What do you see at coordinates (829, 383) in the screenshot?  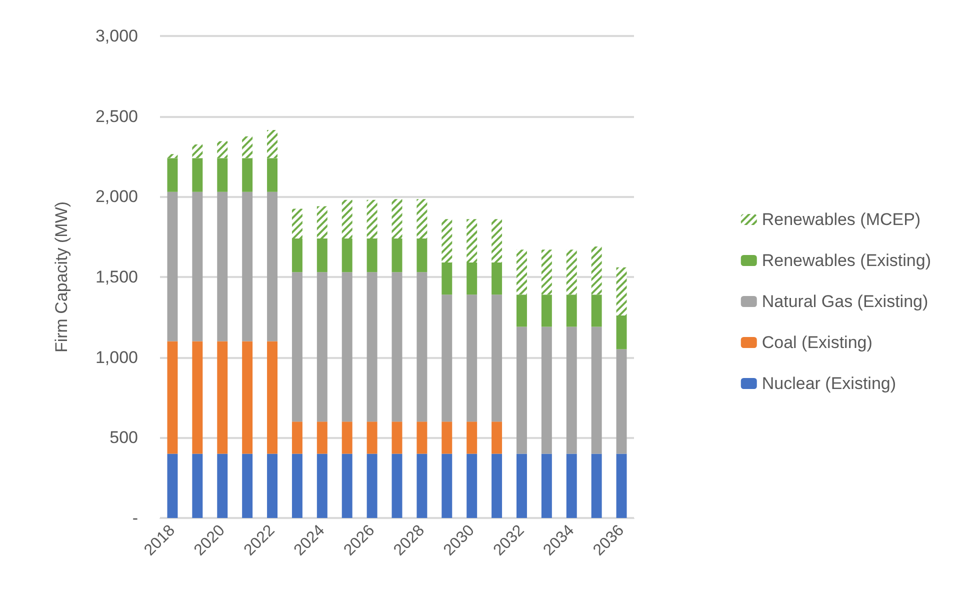 I see `legend-label: Nuclear (Existing)` at bounding box center [829, 383].